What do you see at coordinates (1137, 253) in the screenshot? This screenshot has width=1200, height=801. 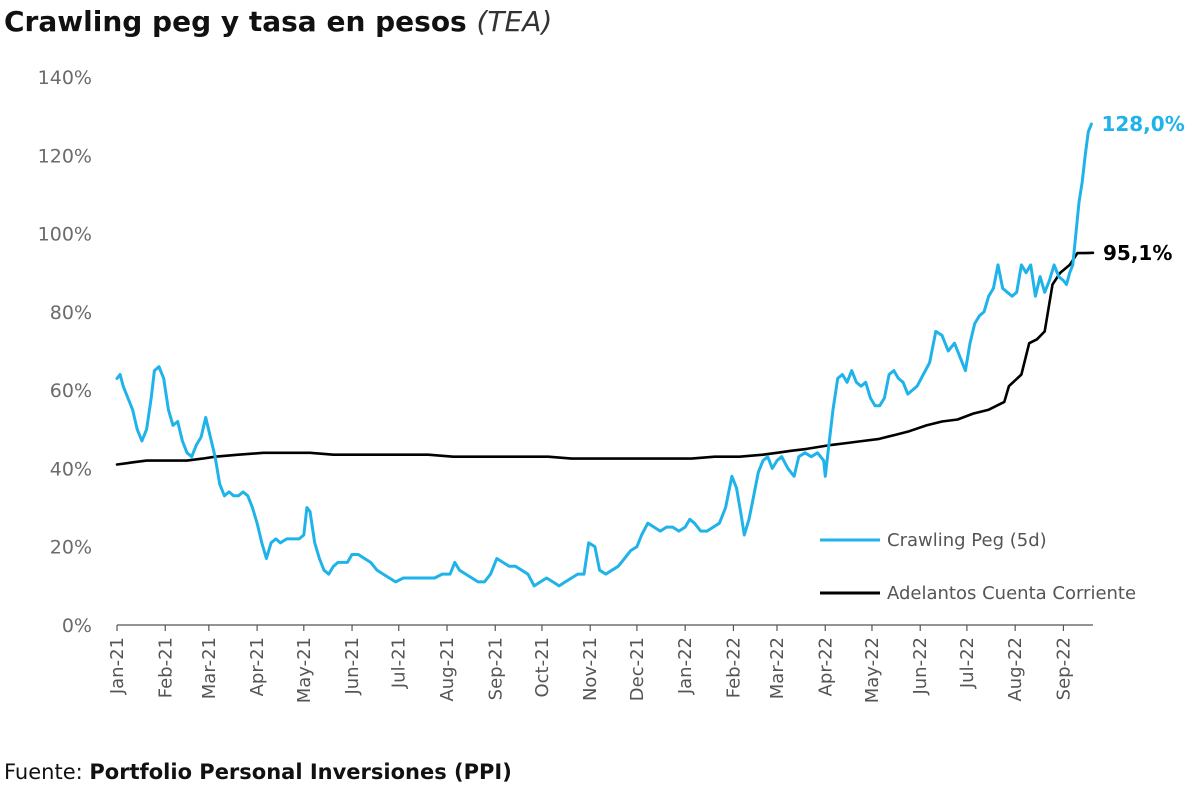 I see `adelantos-end-label: 95,1%` at bounding box center [1137, 253].